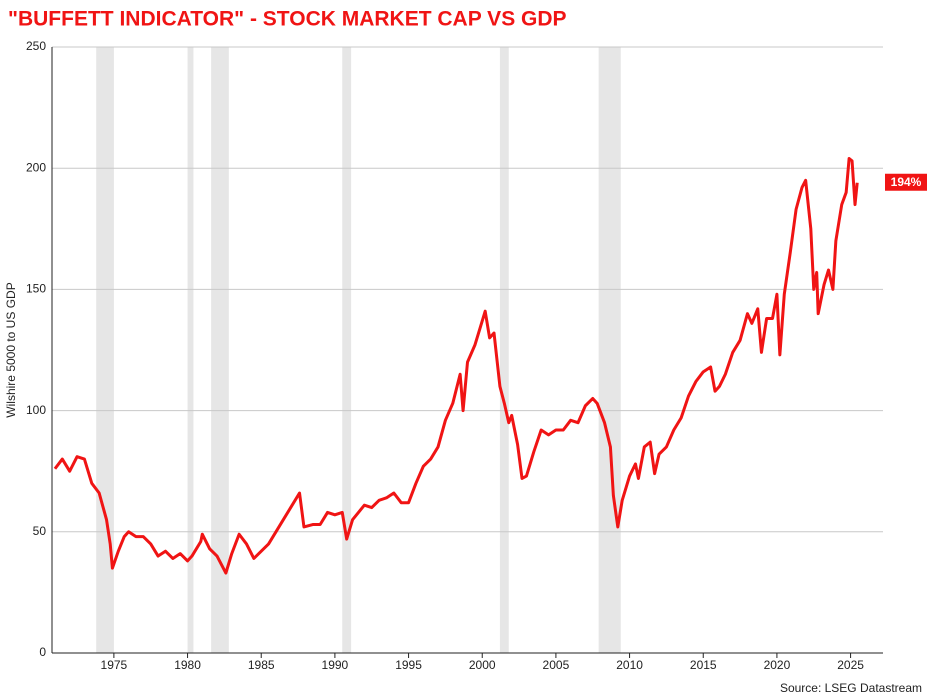 This screenshot has height=698, width=931. I want to click on end-label-box, so click(906, 182).